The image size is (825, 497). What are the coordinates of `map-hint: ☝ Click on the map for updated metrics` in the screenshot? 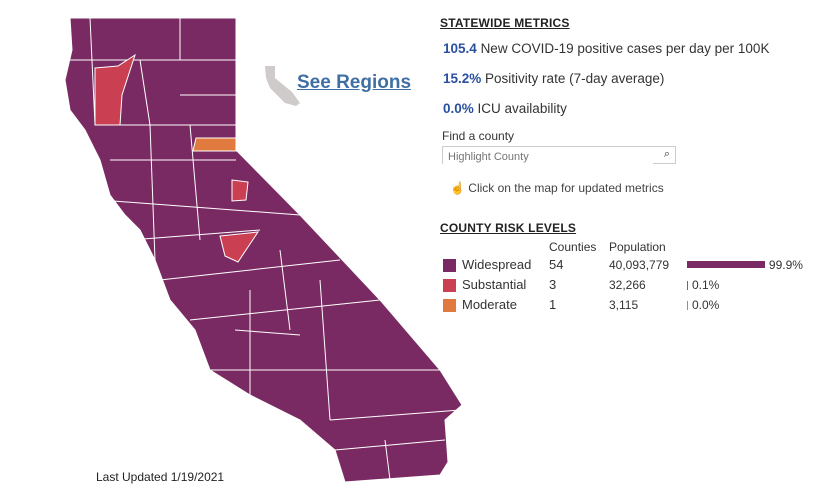 It's located at (557, 188).